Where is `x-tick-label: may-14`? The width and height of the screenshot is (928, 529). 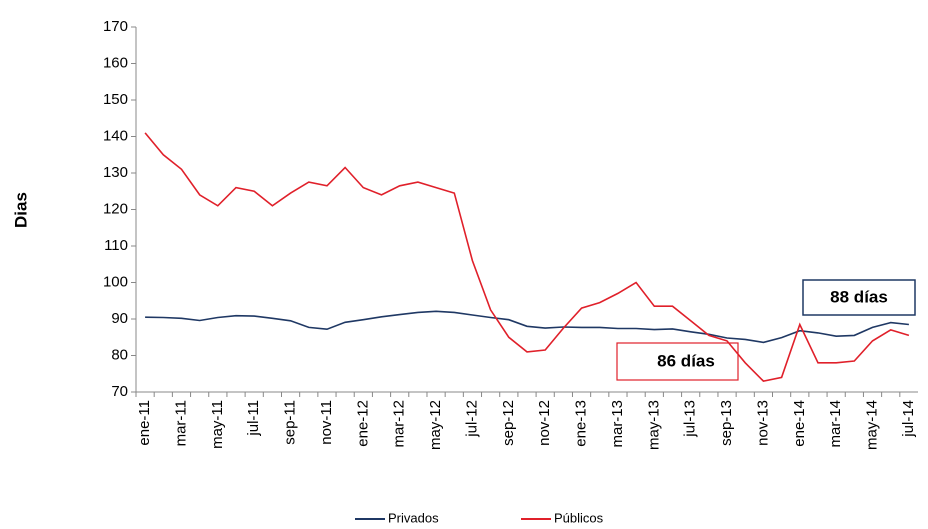
x-tick-label: may-14 is located at coordinates (872, 425).